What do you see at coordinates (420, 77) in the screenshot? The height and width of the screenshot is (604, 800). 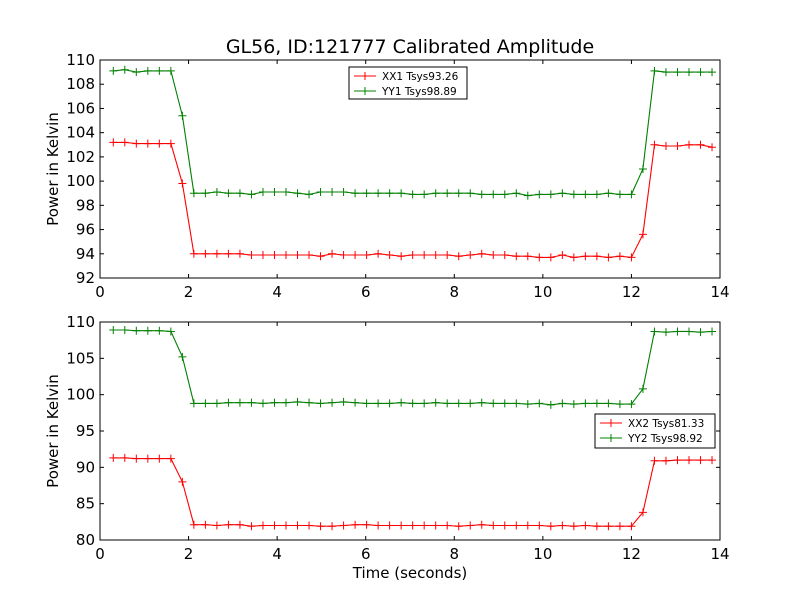 I see `legend-label: XX1 Tsys93.26` at bounding box center [420, 77].